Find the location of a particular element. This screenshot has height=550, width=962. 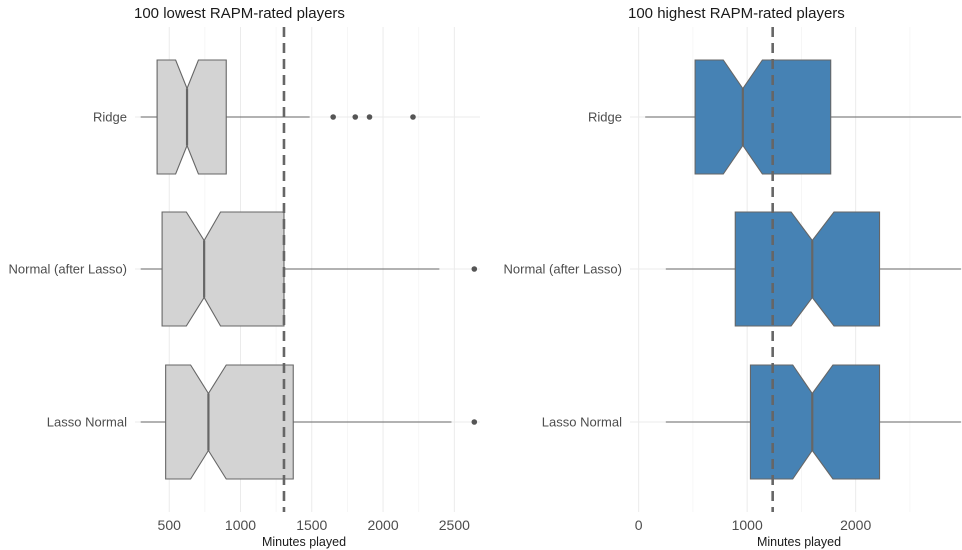

panel-title: 100 lowest RAPM-rated players is located at coordinates (239, 13).